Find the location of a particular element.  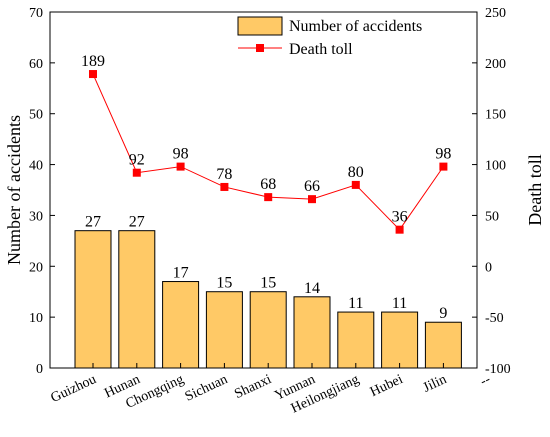

death-toll-label-jilin: 98 is located at coordinates (443, 154).